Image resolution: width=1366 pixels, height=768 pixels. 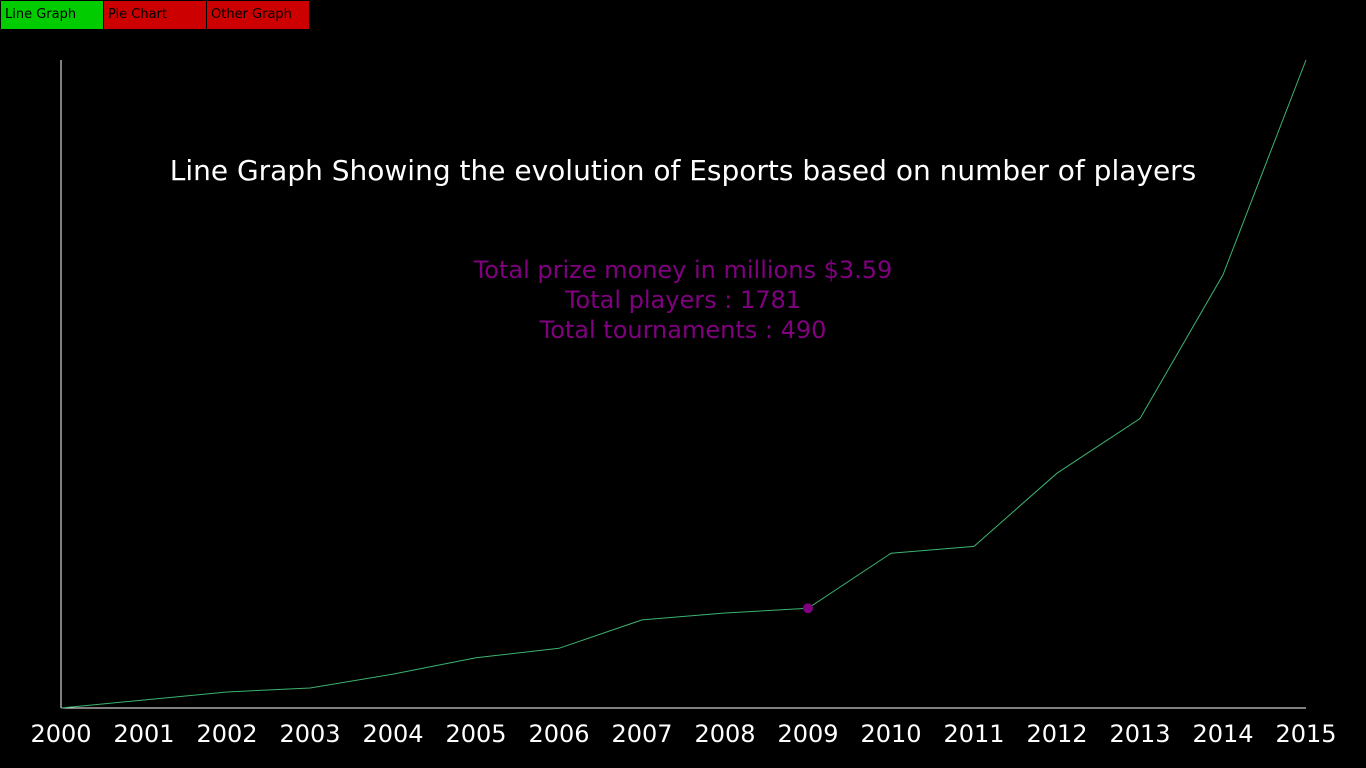 I want to click on x-tick-label: 2014, so click(x=1222, y=734).